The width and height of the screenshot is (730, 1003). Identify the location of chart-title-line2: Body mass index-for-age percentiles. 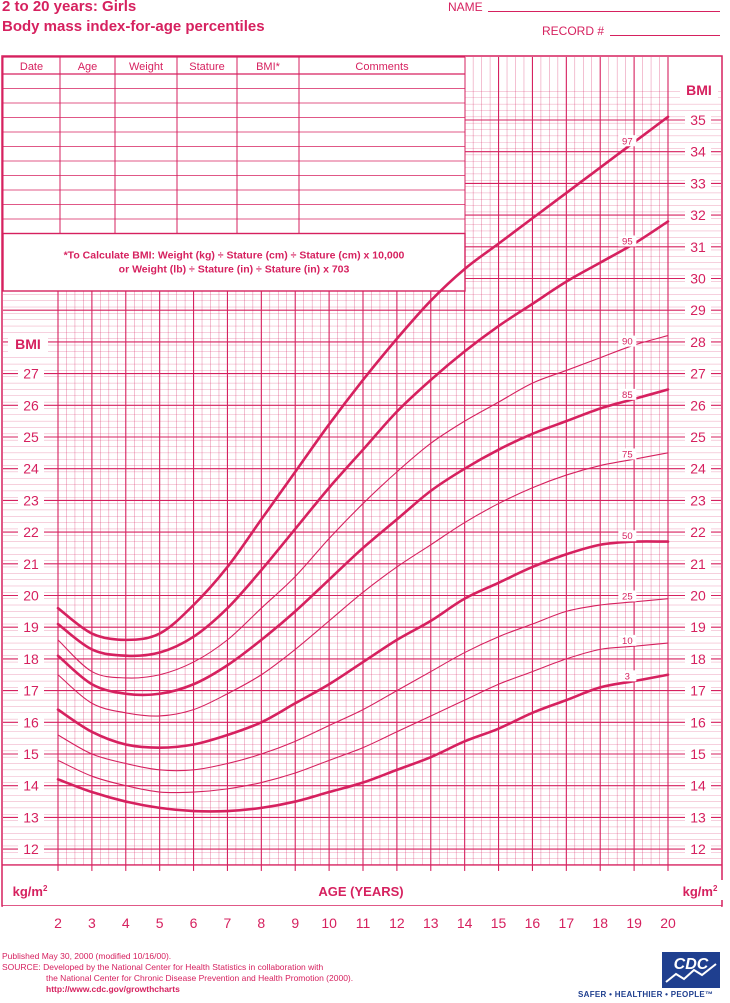
(133, 26).